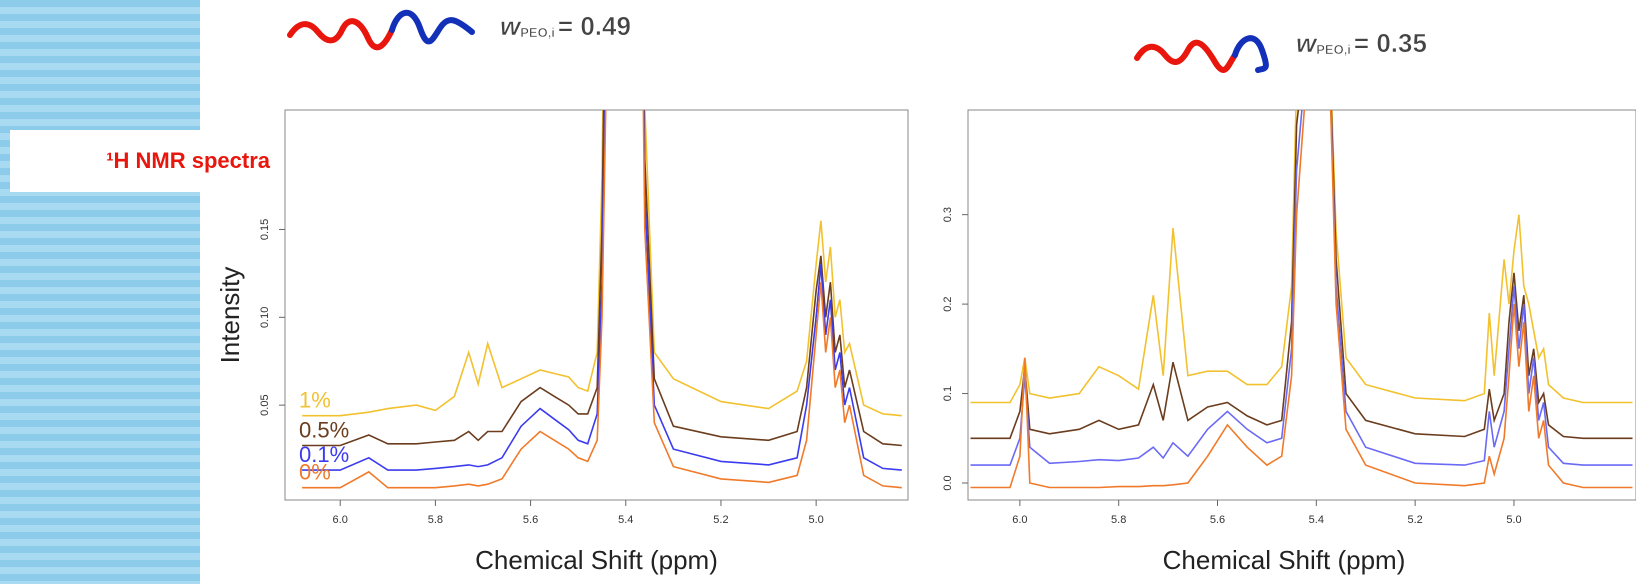  I want to click on y-tick-label: 0.2, so click(948, 303).